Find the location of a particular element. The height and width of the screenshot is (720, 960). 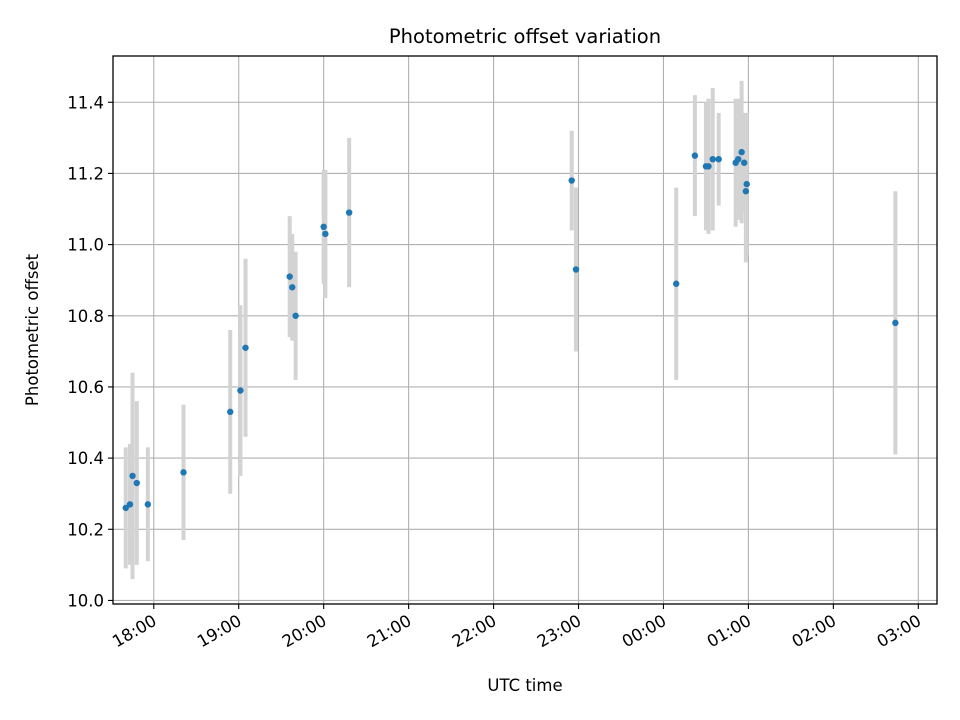

y-tick-label: 11.0 is located at coordinates (85, 245).